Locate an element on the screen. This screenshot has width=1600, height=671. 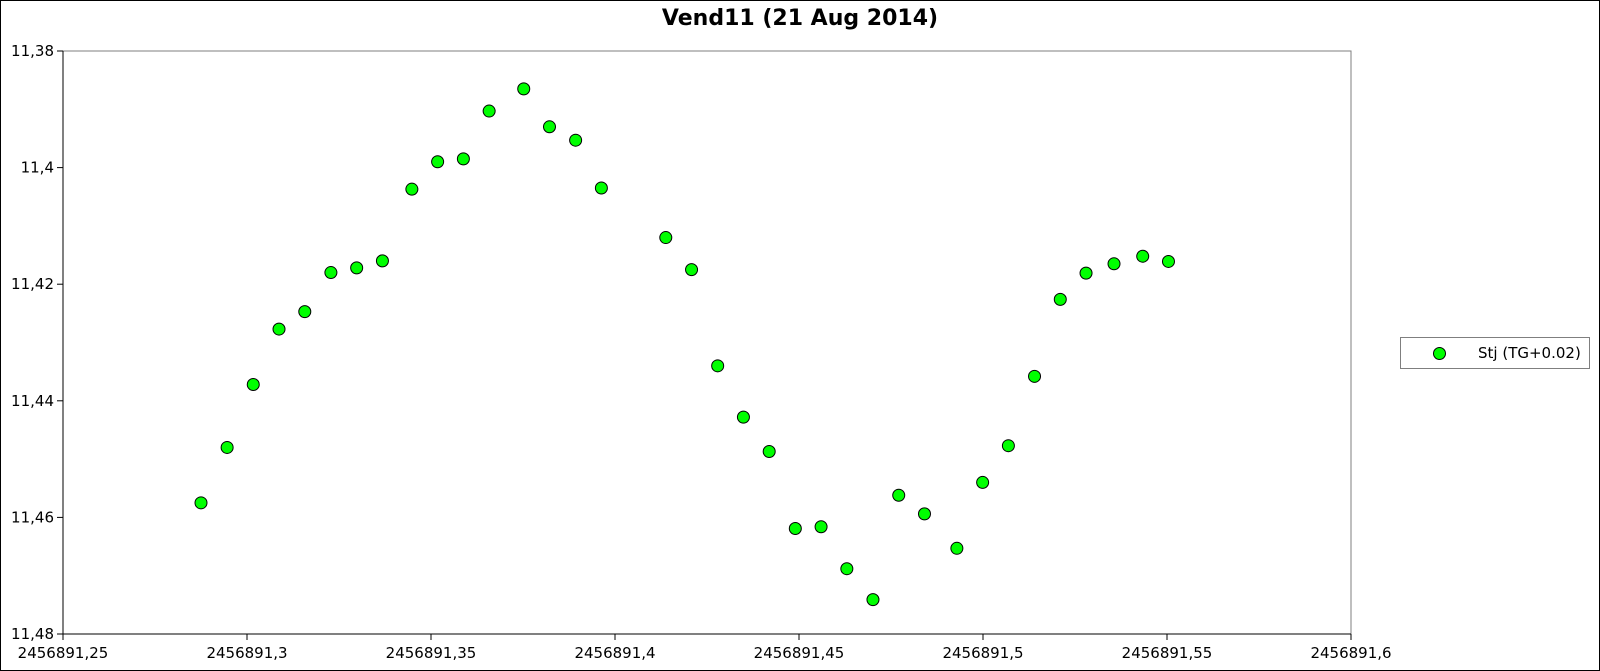
x-tick-label: 2456891,35 is located at coordinates (431, 653).